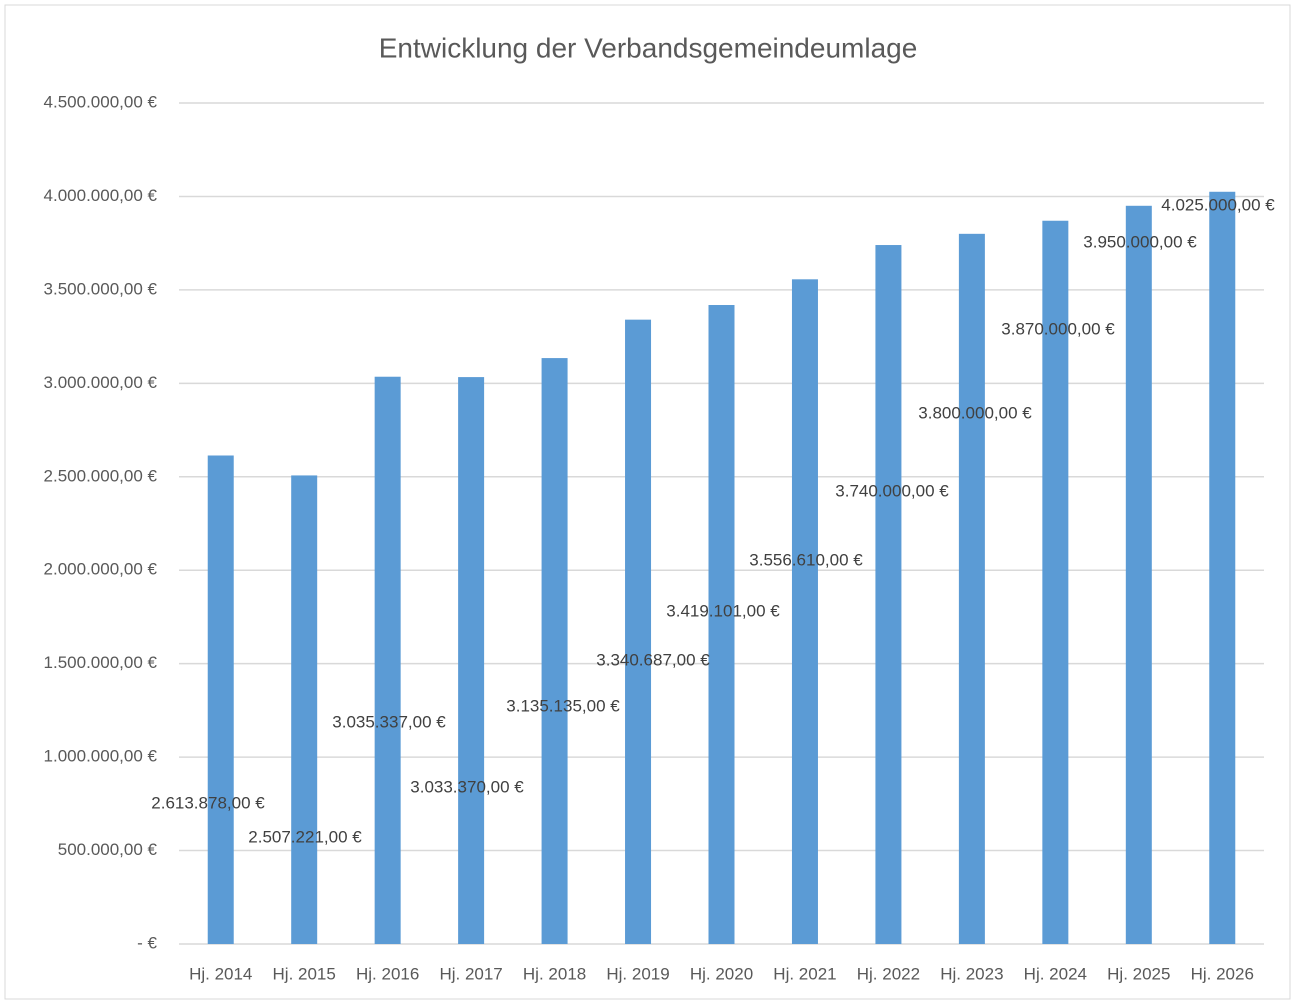 Image resolution: width=1300 pixels, height=1000 pixels. Describe the element at coordinates (208, 802) in the screenshot. I see `data-label: 2.613.878,00 €` at that location.